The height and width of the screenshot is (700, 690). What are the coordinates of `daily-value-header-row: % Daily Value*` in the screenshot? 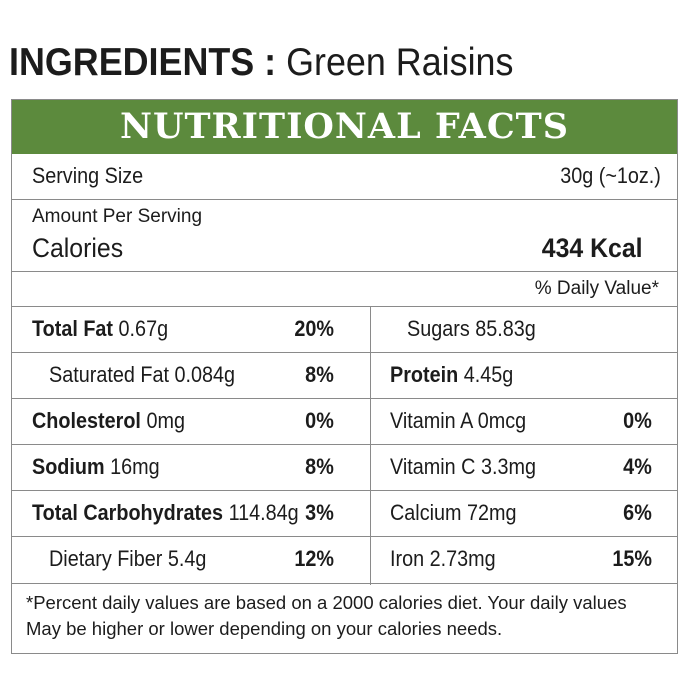 It's located at (344, 289).